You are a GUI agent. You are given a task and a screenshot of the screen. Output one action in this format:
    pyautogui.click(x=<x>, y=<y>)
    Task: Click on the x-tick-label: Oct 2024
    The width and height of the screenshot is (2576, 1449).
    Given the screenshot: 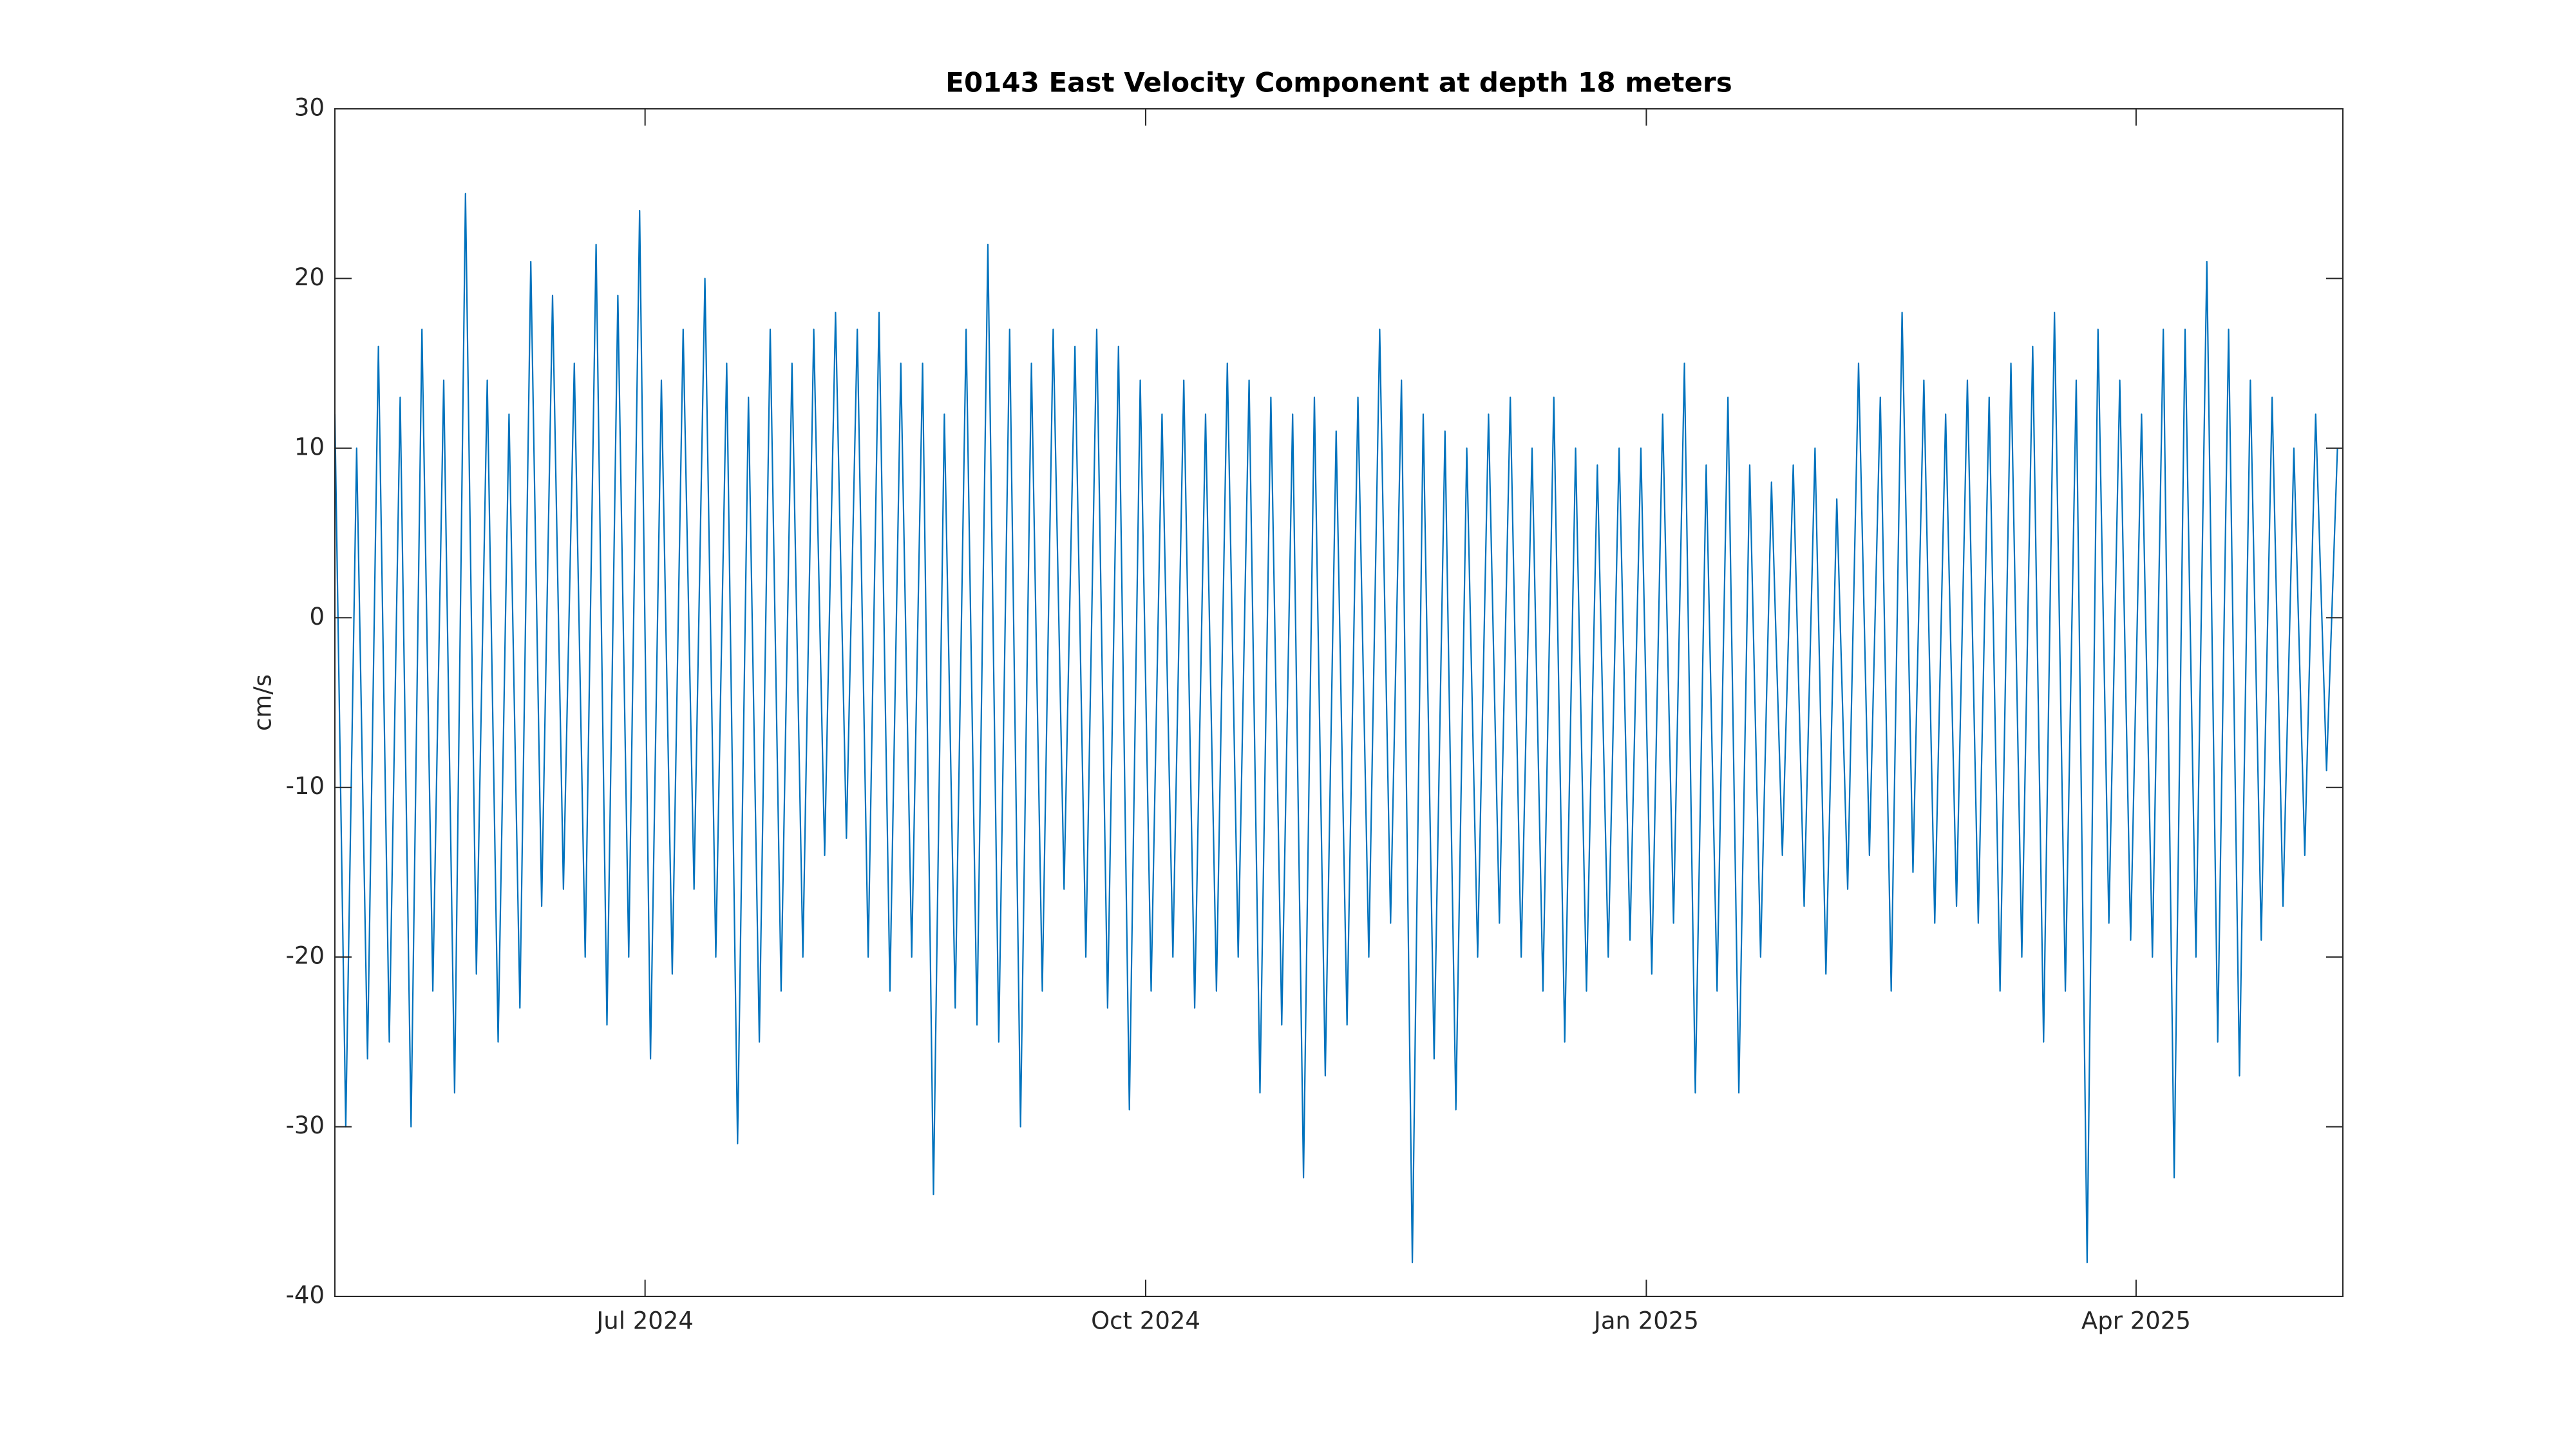 What is the action you would take?
    pyautogui.click(x=1145, y=1321)
    